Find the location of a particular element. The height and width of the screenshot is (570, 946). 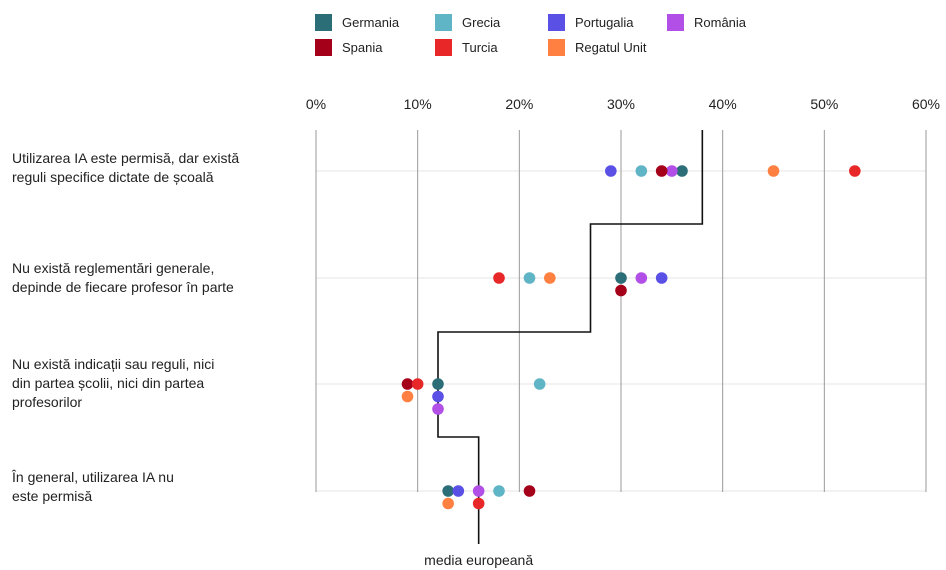

category-label-line: profesorilor is located at coordinates (47, 402).